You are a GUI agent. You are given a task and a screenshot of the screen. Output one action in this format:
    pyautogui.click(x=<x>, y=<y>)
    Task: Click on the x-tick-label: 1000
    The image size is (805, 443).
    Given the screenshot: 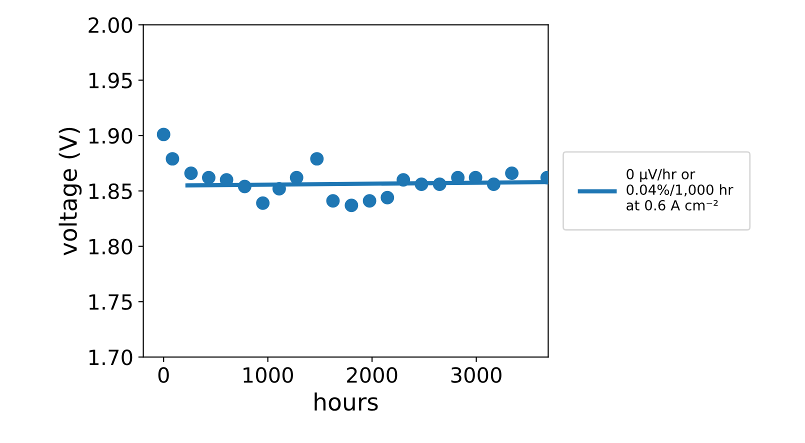 What is the action you would take?
    pyautogui.click(x=268, y=375)
    